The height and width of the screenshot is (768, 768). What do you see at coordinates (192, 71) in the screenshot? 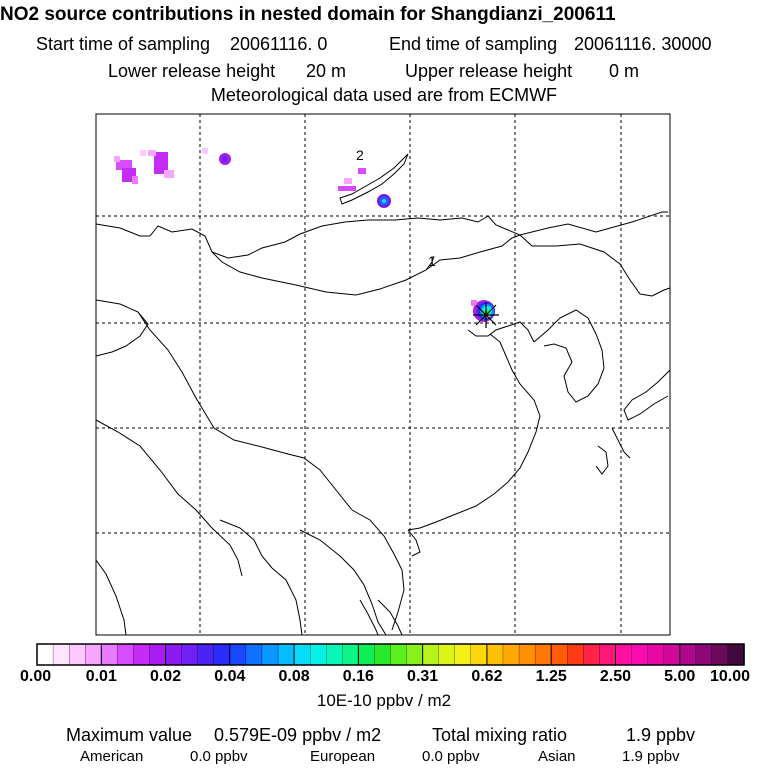
I see `lower-release-label: Lower release height` at bounding box center [192, 71].